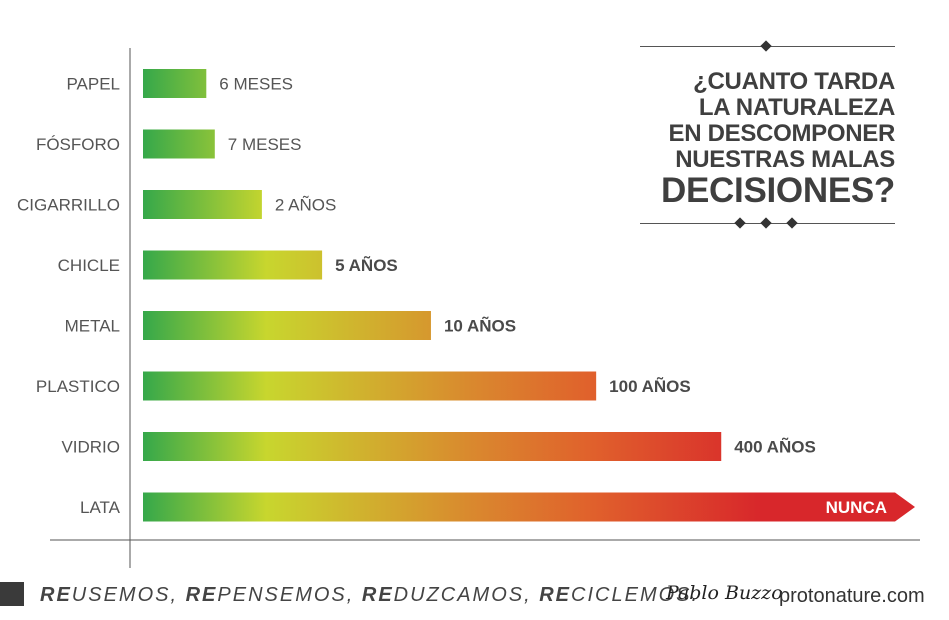 The height and width of the screenshot is (620, 949). Describe the element at coordinates (650, 386) in the screenshot. I see `value-label: 100 AÑOS` at that location.